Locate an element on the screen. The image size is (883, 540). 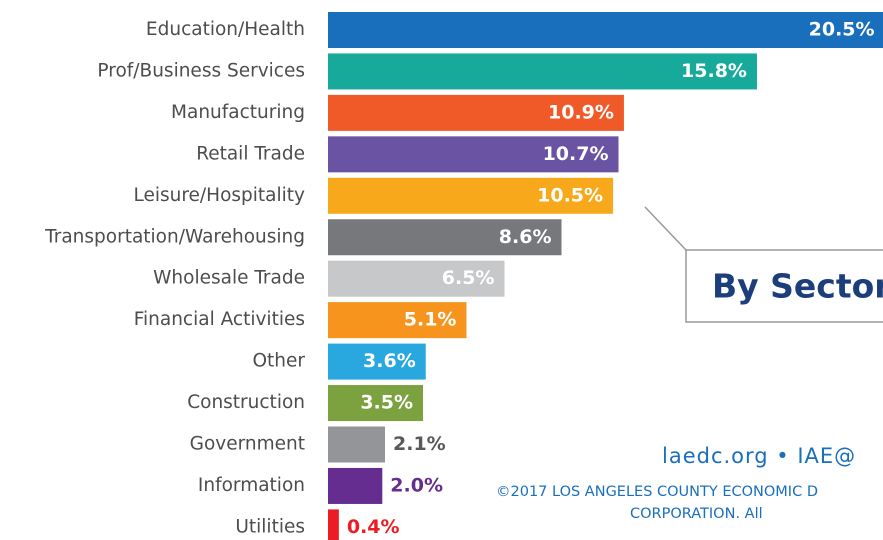
value-label: 15.8% is located at coordinates (714, 71).